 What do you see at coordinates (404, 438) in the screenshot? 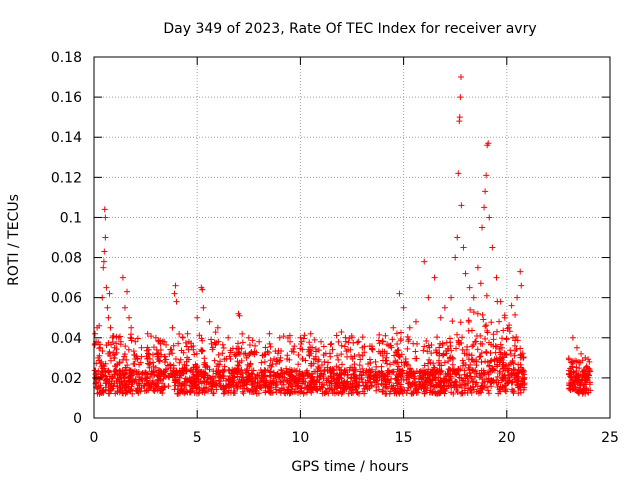
I see `x-tick-label: 15` at bounding box center [404, 438].